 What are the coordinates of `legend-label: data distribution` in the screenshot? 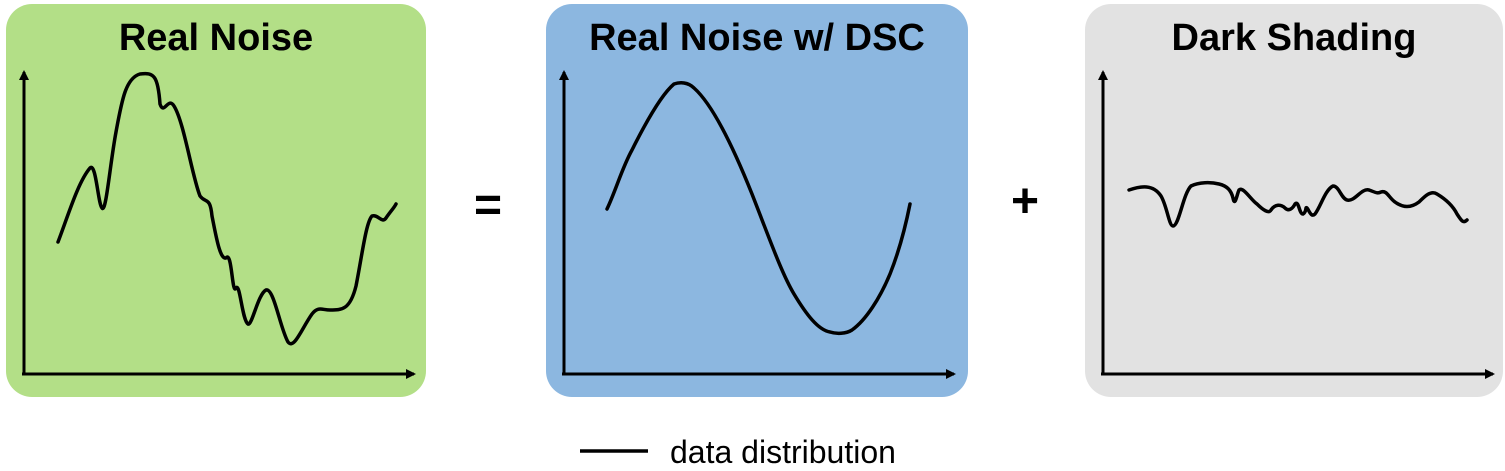 It's located at (783, 452).